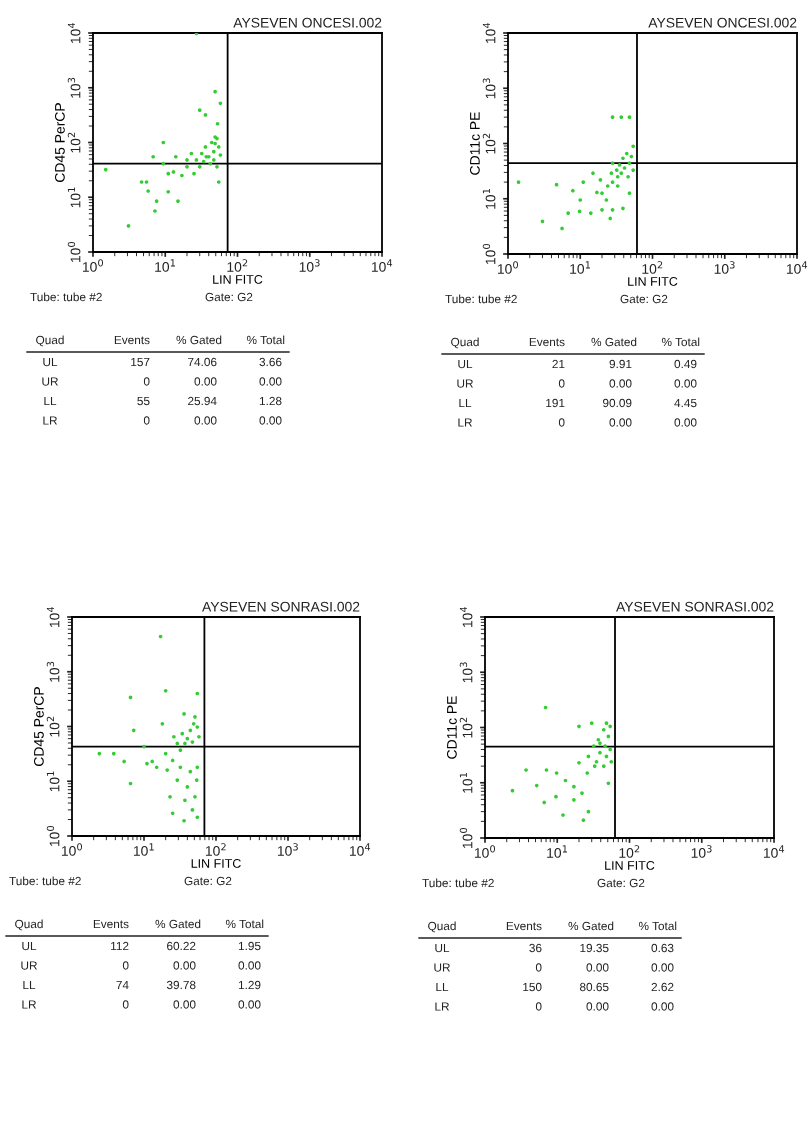 The height and width of the screenshot is (1122, 811). Describe the element at coordinates (143, 401) in the screenshot. I see `text: 55` at that location.